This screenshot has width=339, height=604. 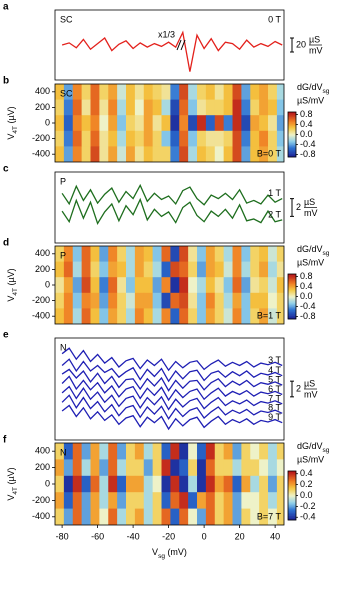 What do you see at coordinates (168, 536) in the screenshot?
I see `x-tick-label: -20` at bounding box center [168, 536].